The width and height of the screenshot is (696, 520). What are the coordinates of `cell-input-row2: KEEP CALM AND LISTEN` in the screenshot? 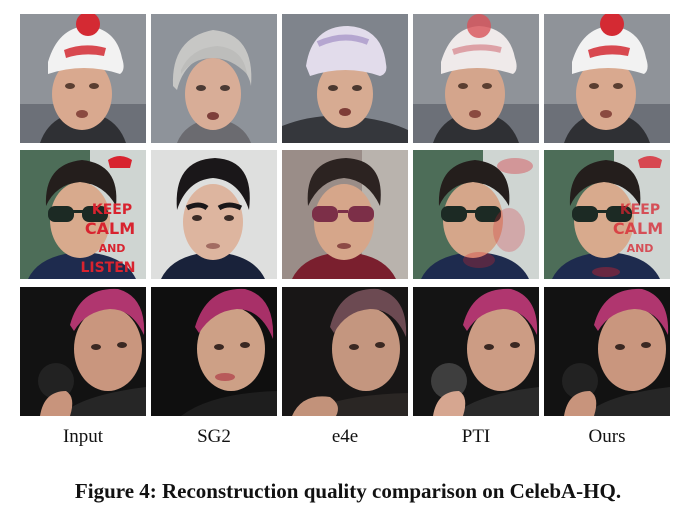 It's located at (83, 214).